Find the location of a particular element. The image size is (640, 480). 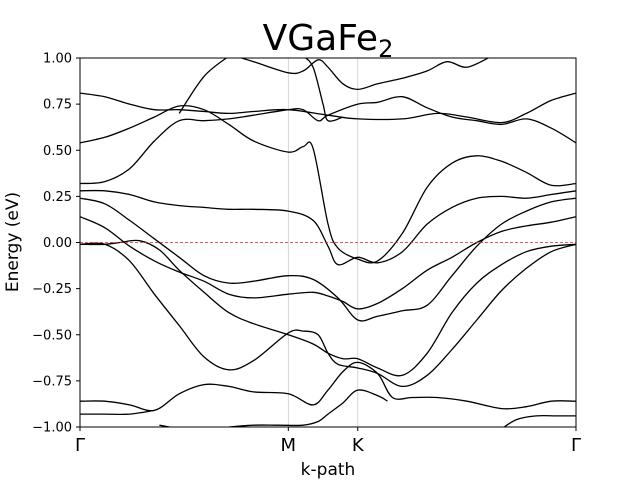

chart-title-main: VGaFe is located at coordinates (320, 38).